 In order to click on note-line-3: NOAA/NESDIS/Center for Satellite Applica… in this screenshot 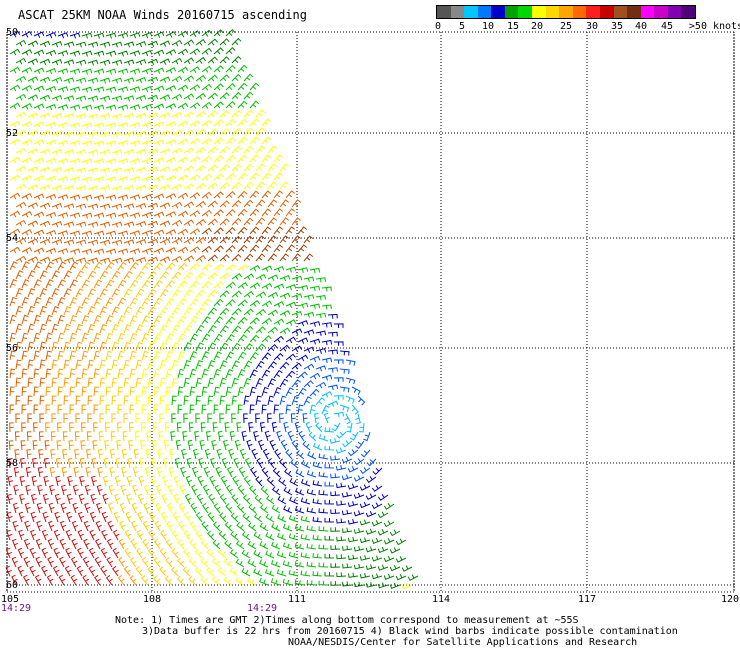, I will do `click(463, 642)`.